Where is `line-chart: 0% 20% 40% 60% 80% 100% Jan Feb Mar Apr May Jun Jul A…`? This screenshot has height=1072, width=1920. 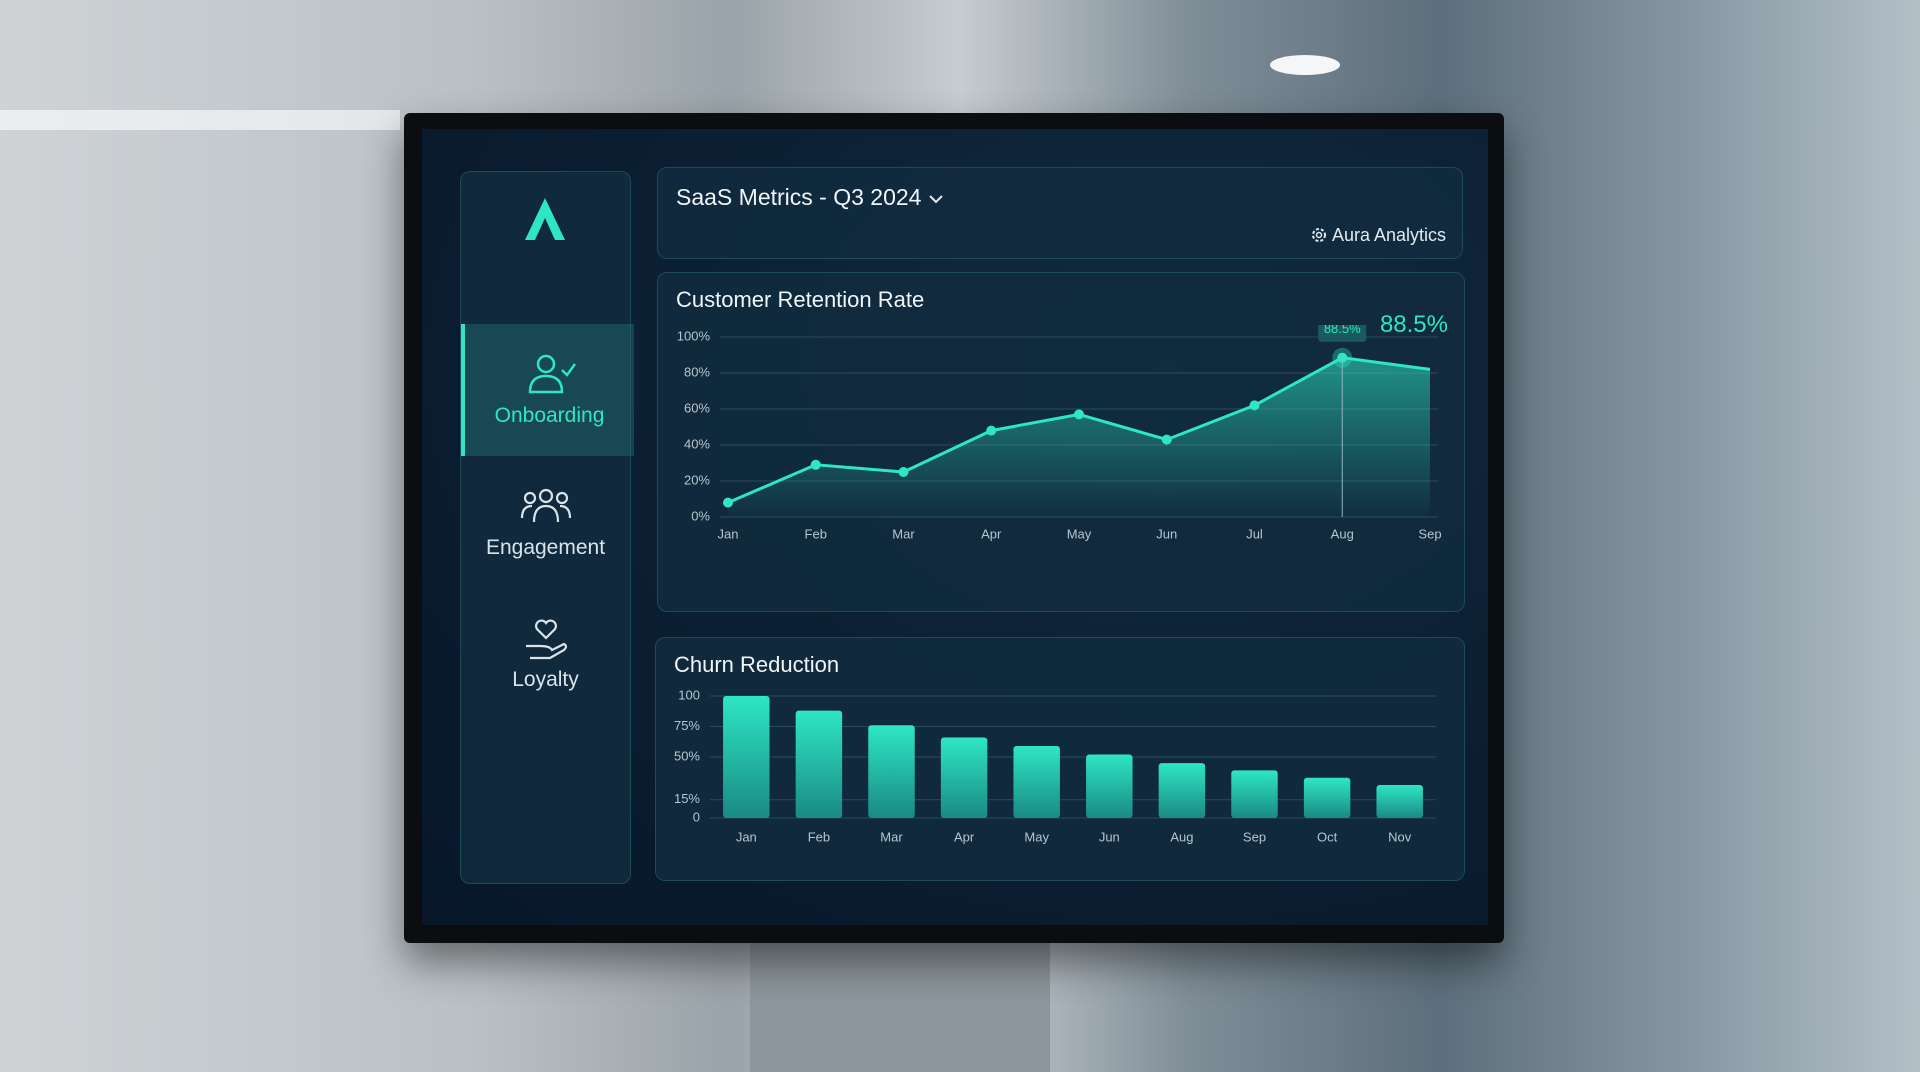
line-chart: 0% 20% 40% 60% 80% 100% Jan Feb Mar Apr May Jun Jul A… is located at coordinates (1059, 433).